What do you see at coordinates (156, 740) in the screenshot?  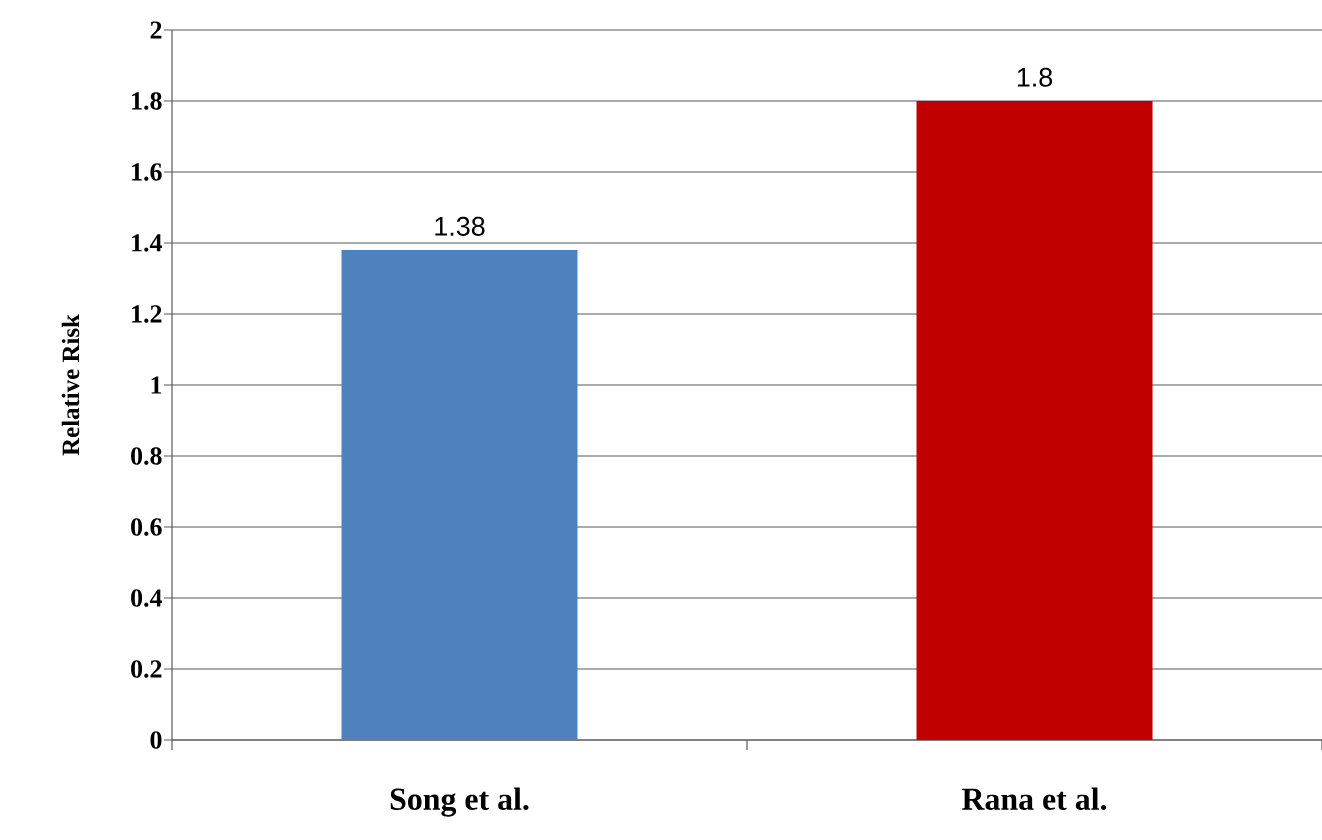 I see `y-tick-label: 0` at bounding box center [156, 740].